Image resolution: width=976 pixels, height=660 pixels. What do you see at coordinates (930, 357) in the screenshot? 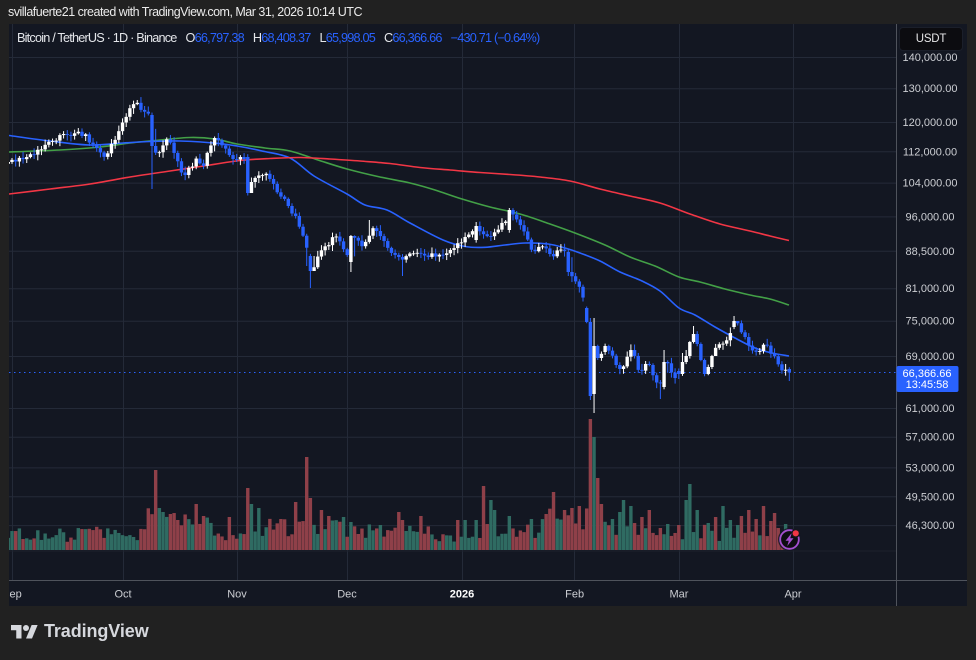
I see `svg-text: 69,000.00` at bounding box center [930, 357].